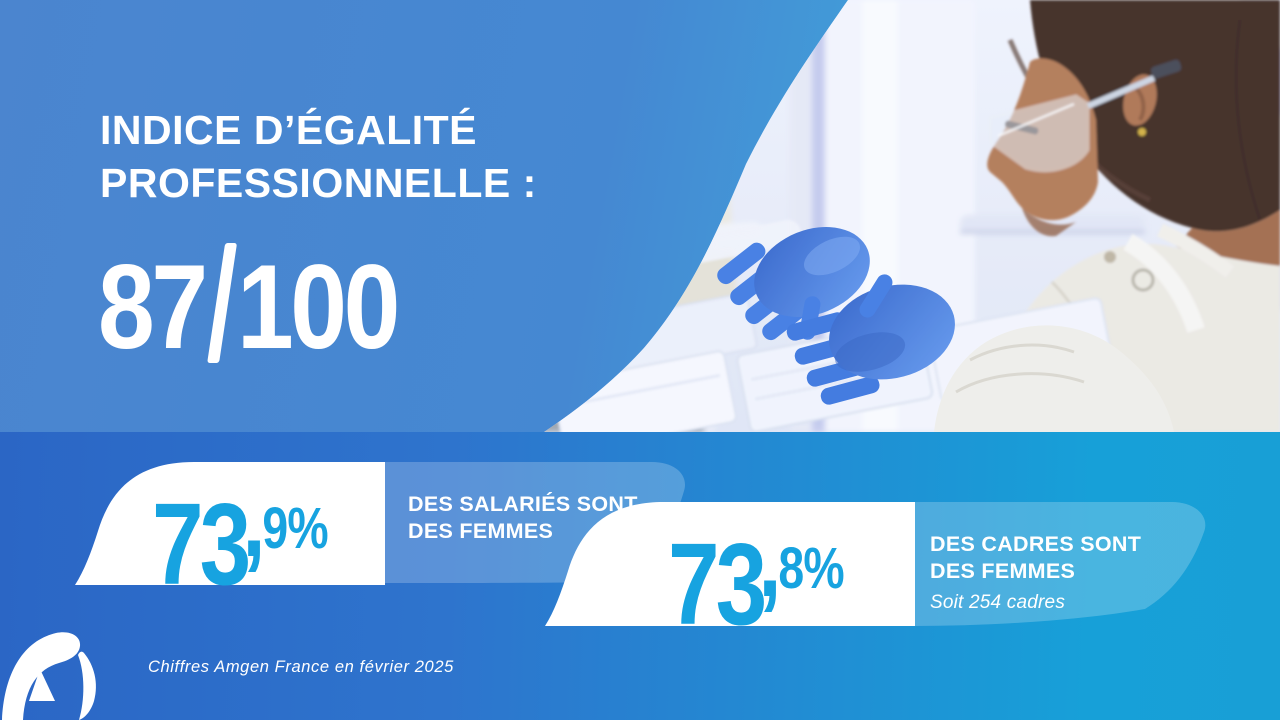 This screenshot has width=1280, height=720. I want to click on stat1-value: 73 , 9%, so click(240, 539).